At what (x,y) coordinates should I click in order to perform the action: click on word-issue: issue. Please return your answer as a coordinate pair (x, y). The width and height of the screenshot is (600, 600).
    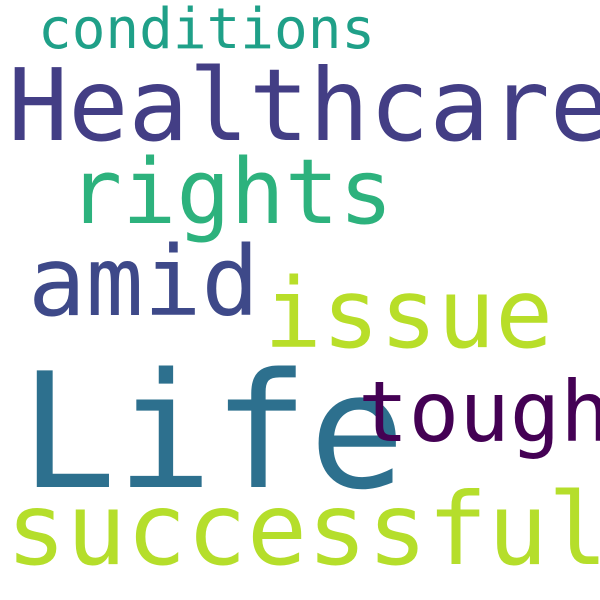
    Looking at the image, I should click on (408, 314).